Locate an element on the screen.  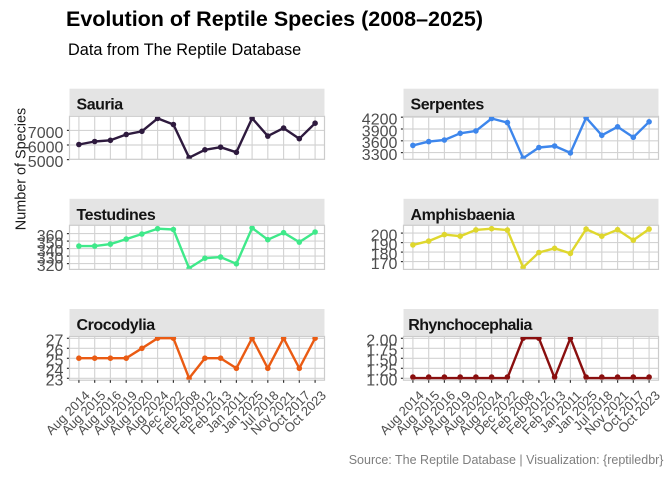
svg-text: Data from The Reptile Database is located at coordinates (184, 50).